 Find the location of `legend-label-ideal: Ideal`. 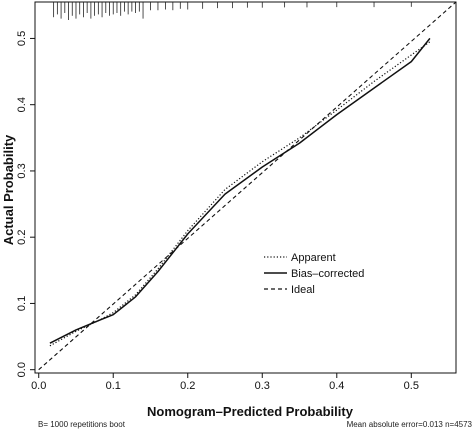

legend-label-ideal: Ideal is located at coordinates (303, 290).